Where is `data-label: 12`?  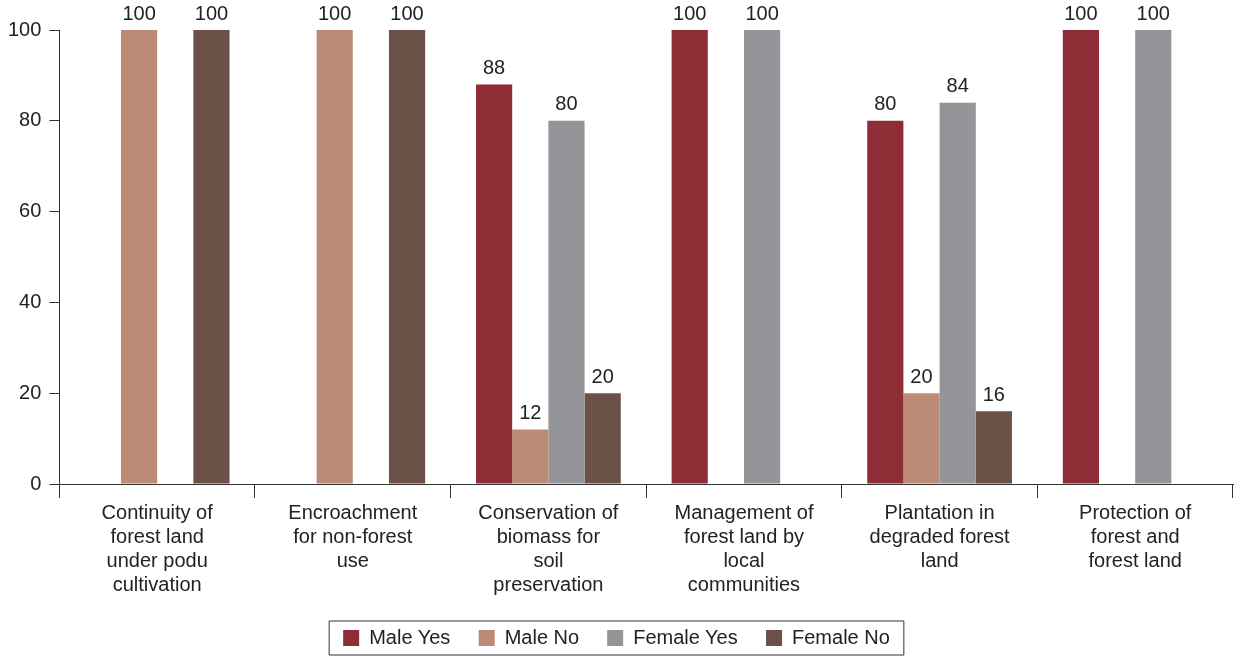 data-label: 12 is located at coordinates (530, 412).